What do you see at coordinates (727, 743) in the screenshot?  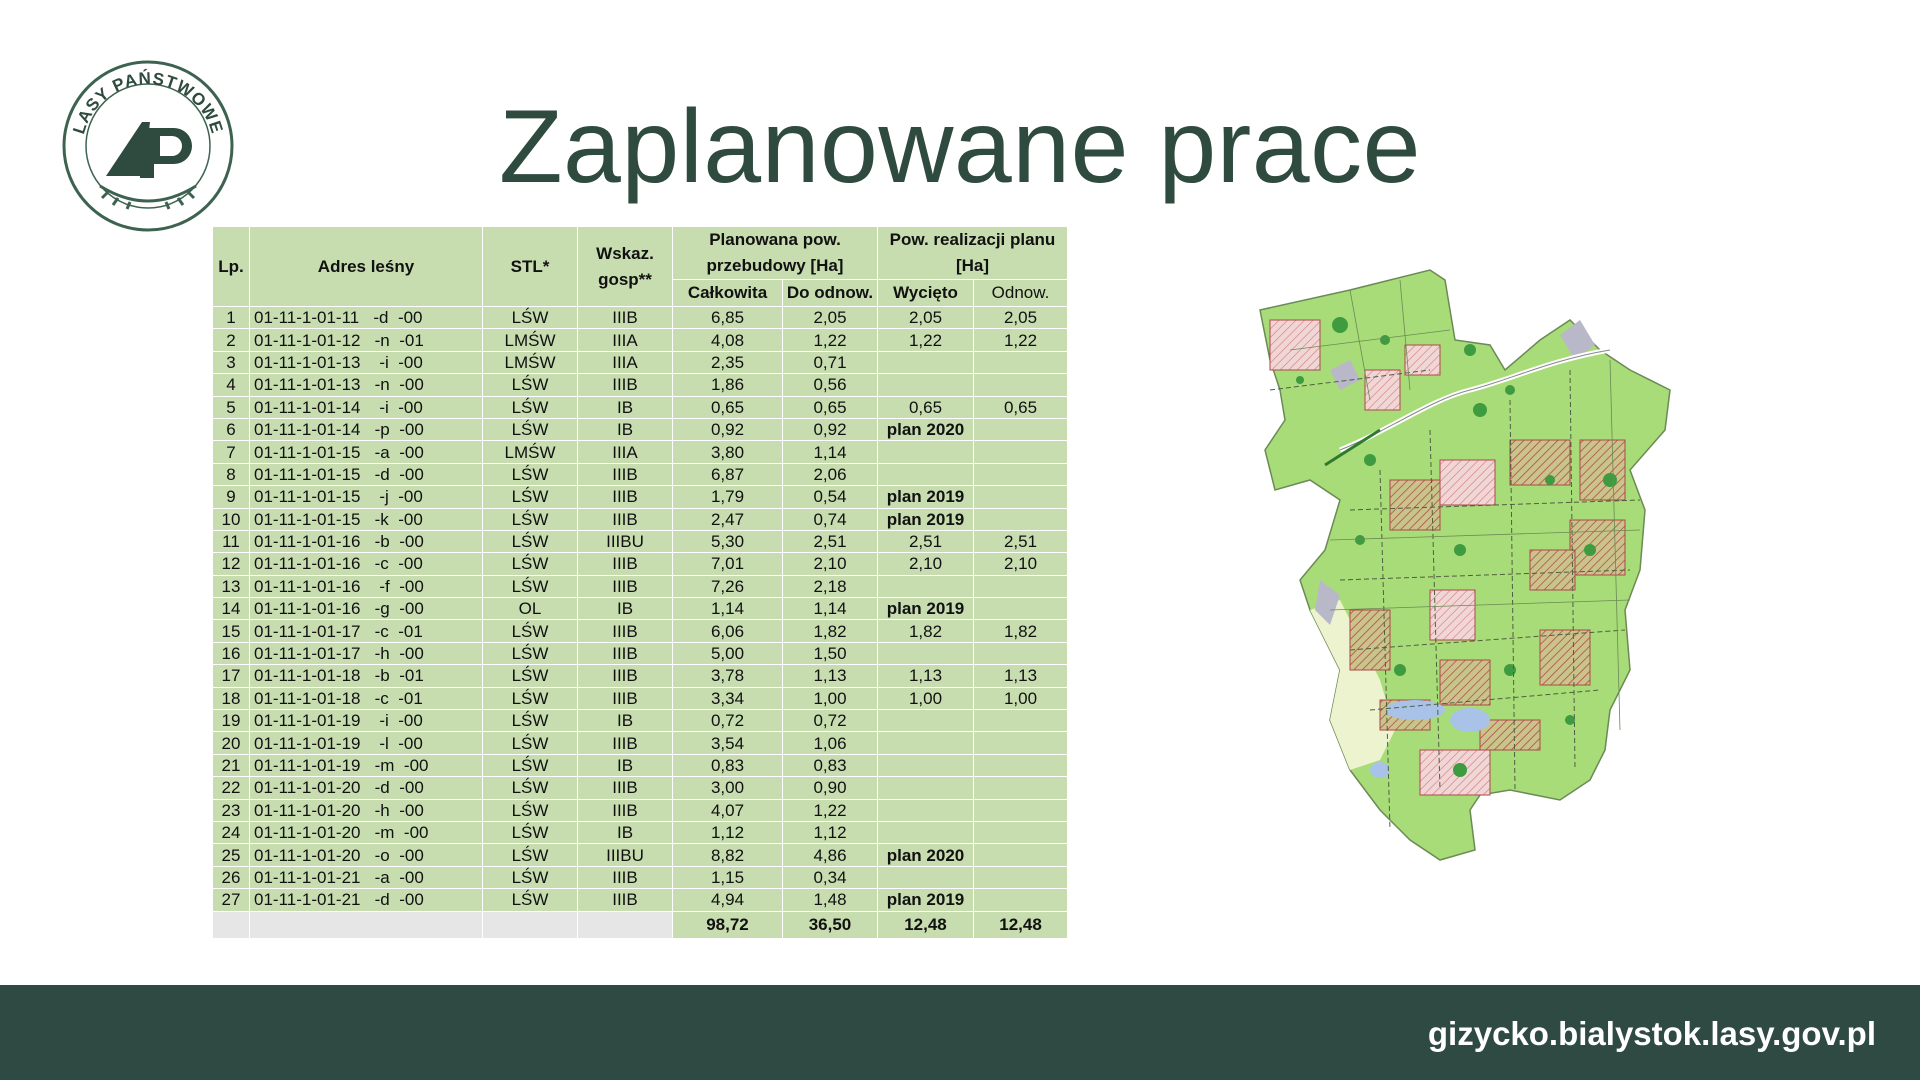 I see `cell-calkowita: 3,54` at bounding box center [727, 743].